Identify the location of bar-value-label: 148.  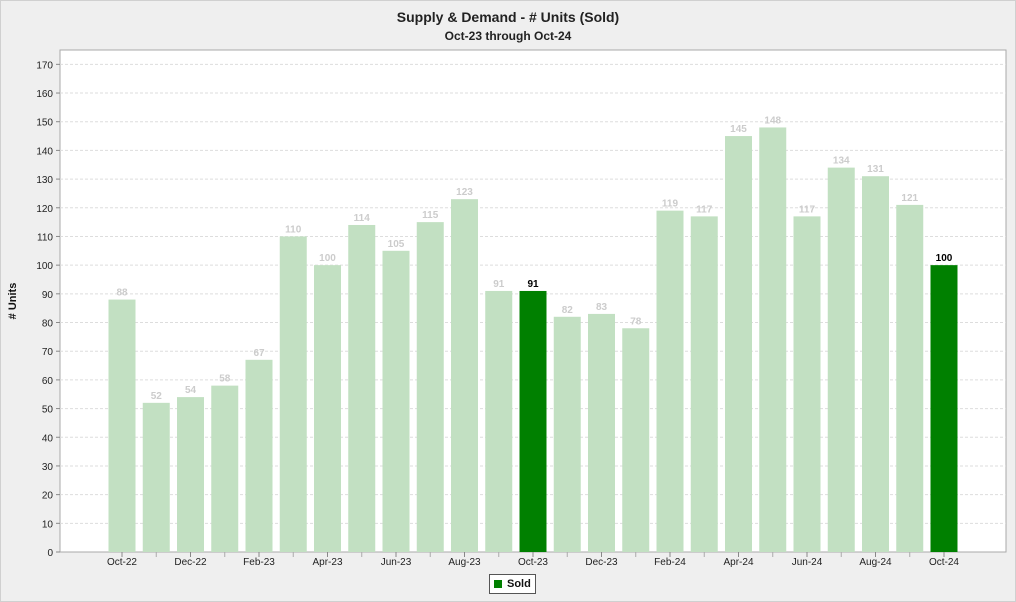
(772, 120).